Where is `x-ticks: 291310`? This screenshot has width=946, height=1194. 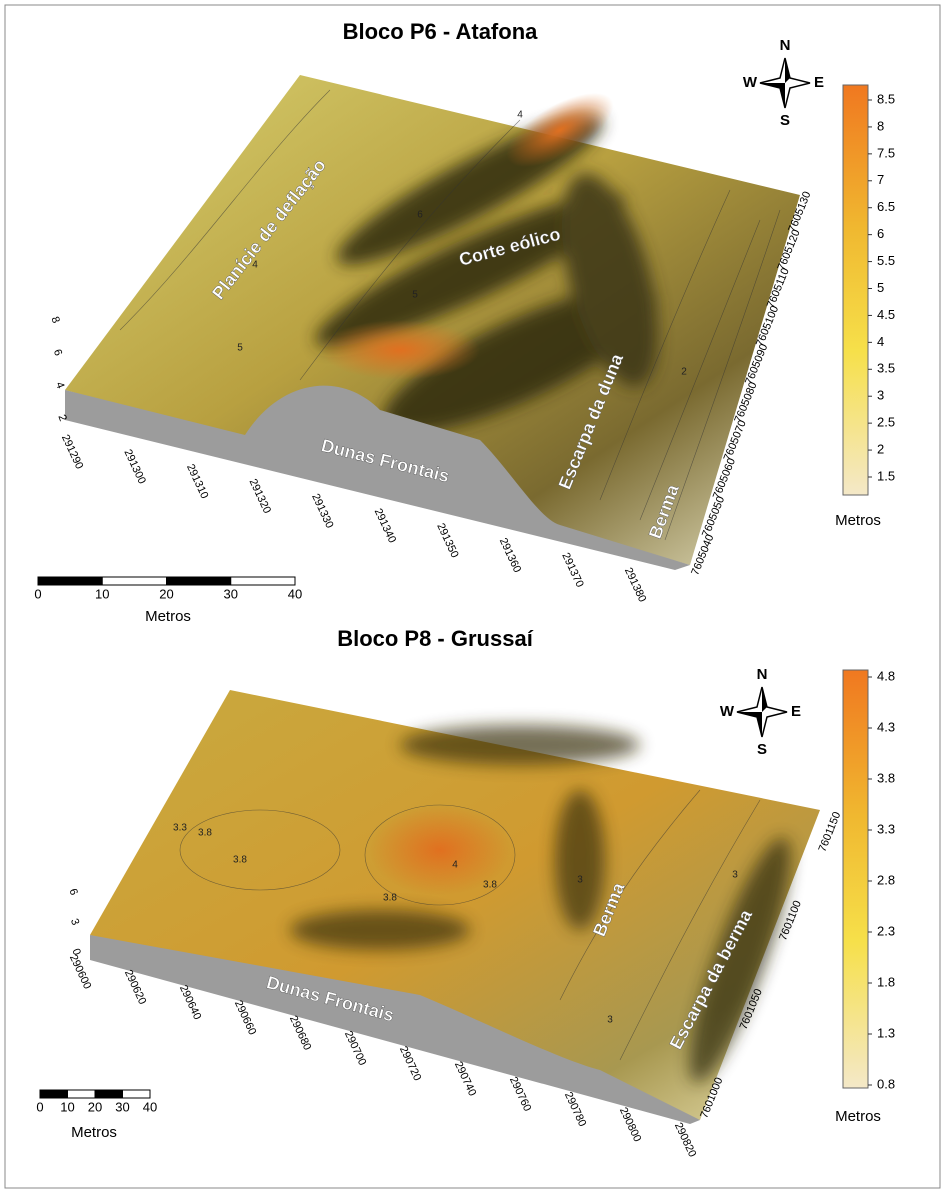 x-ticks: 291310 is located at coordinates (197, 481).